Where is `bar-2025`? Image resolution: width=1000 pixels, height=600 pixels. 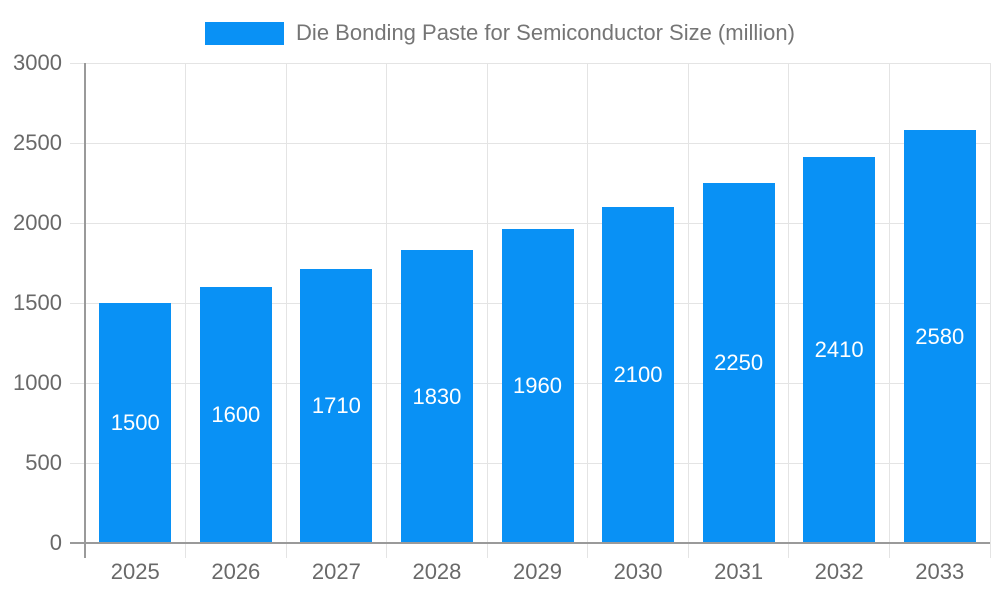
bar-2025 is located at coordinates (135, 423).